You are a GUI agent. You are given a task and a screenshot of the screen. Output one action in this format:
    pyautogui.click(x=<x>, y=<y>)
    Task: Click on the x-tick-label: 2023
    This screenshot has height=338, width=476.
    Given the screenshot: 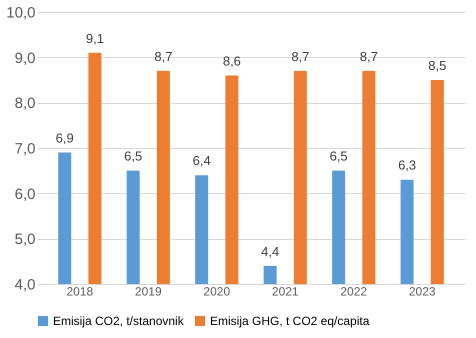 What is the action you would take?
    pyautogui.click(x=422, y=291)
    